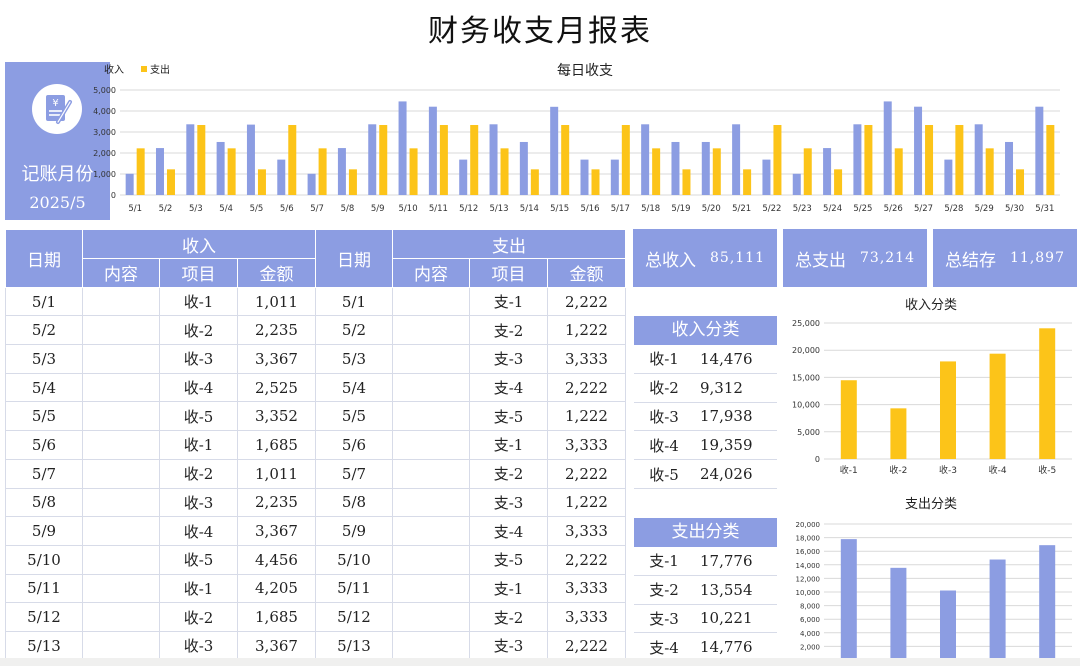  I want to click on cell-expense-date: 5/10, so click(354, 559).